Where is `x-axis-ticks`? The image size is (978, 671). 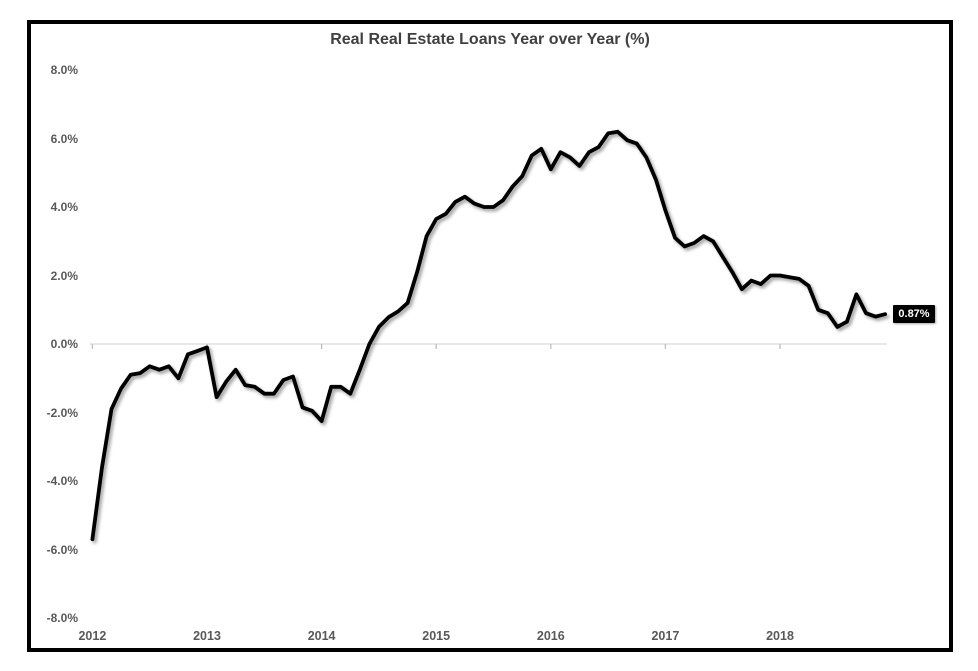 x-axis-ticks is located at coordinates (436, 346).